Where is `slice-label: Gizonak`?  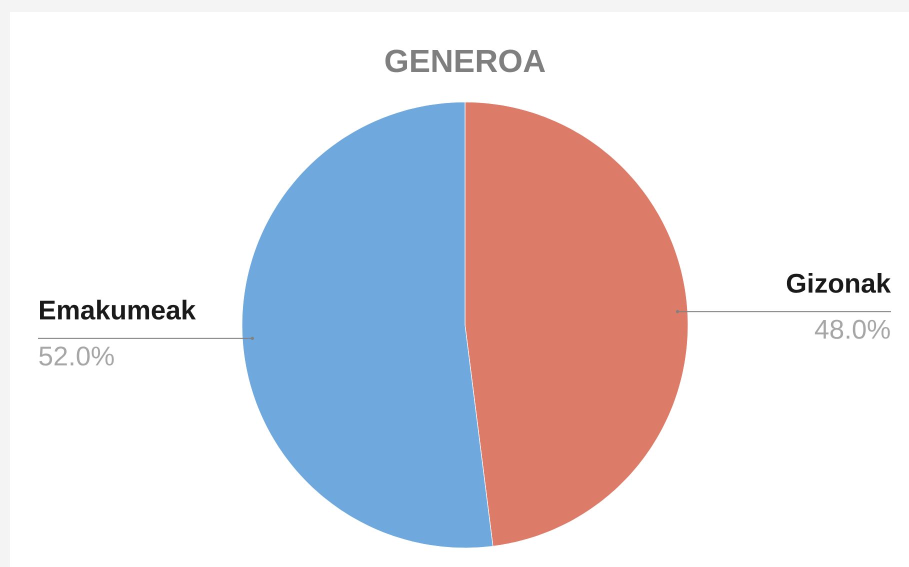 slice-label: Gizonak is located at coordinates (838, 283).